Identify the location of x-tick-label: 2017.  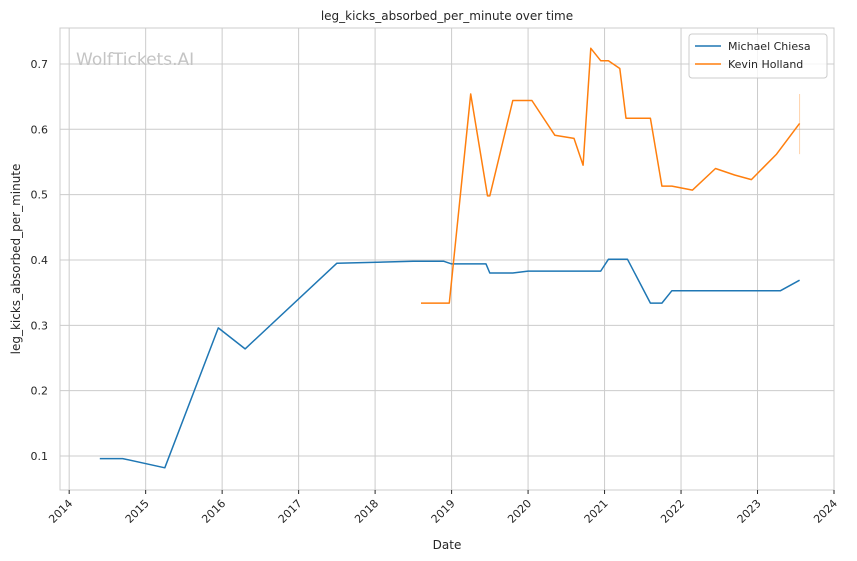
(290, 511).